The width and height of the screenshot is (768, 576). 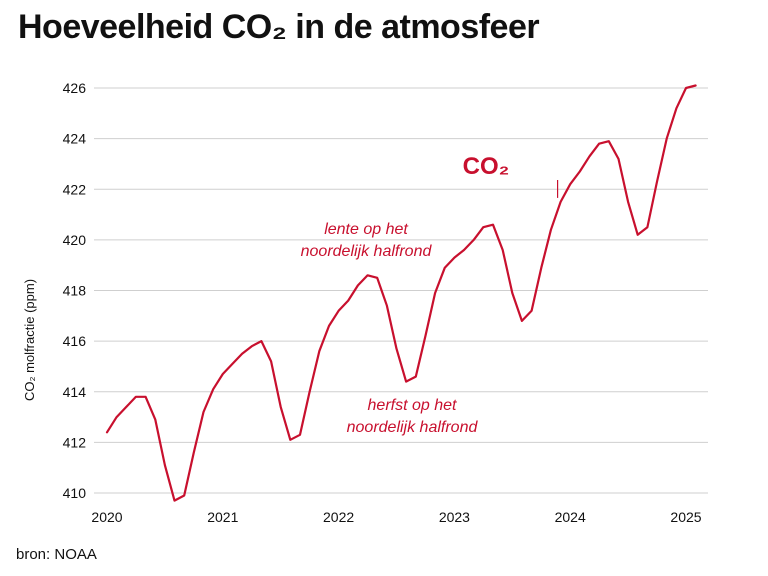 I want to click on x-tick-label: 2025, so click(x=685, y=517).